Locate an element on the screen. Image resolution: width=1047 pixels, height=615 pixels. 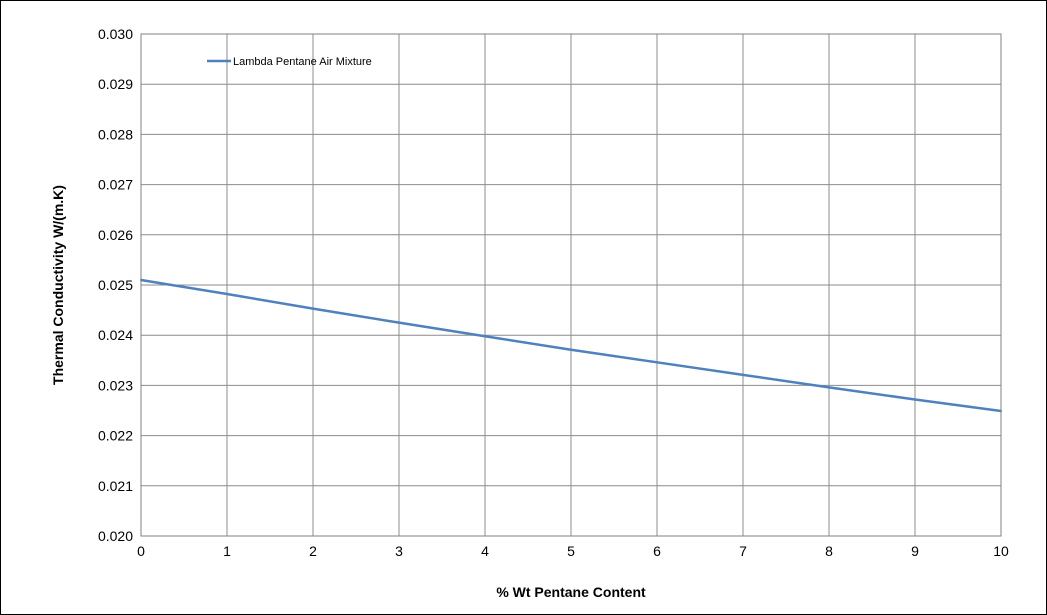
y-tick-label: 0.029 is located at coordinates (115, 84).